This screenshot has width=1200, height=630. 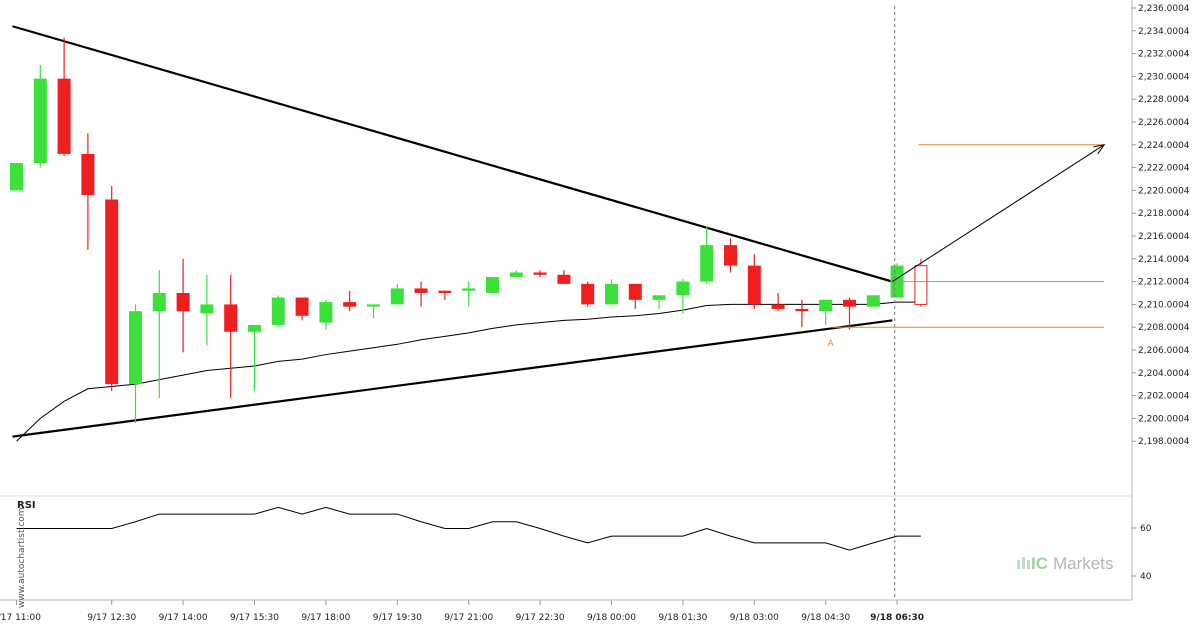 What do you see at coordinates (1164, 260) in the screenshot?
I see `price-tick-label: 2,214.0004` at bounding box center [1164, 260].